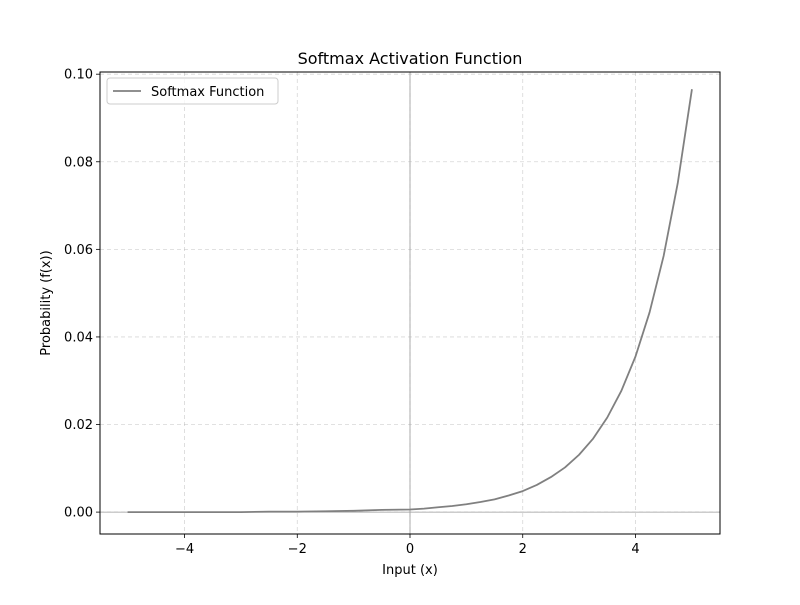 This screenshot has height=605, width=800. Describe the element at coordinates (78, 162) in the screenshot. I see `y-tick-label: 0.08` at that location.